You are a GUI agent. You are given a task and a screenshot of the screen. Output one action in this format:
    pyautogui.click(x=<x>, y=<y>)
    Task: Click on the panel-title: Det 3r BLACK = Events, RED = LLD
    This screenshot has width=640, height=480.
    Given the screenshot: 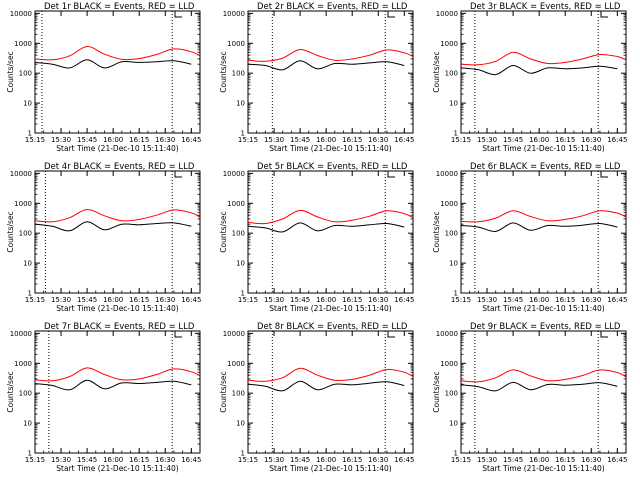 What is the action you would take?
    pyautogui.click(x=545, y=7)
    